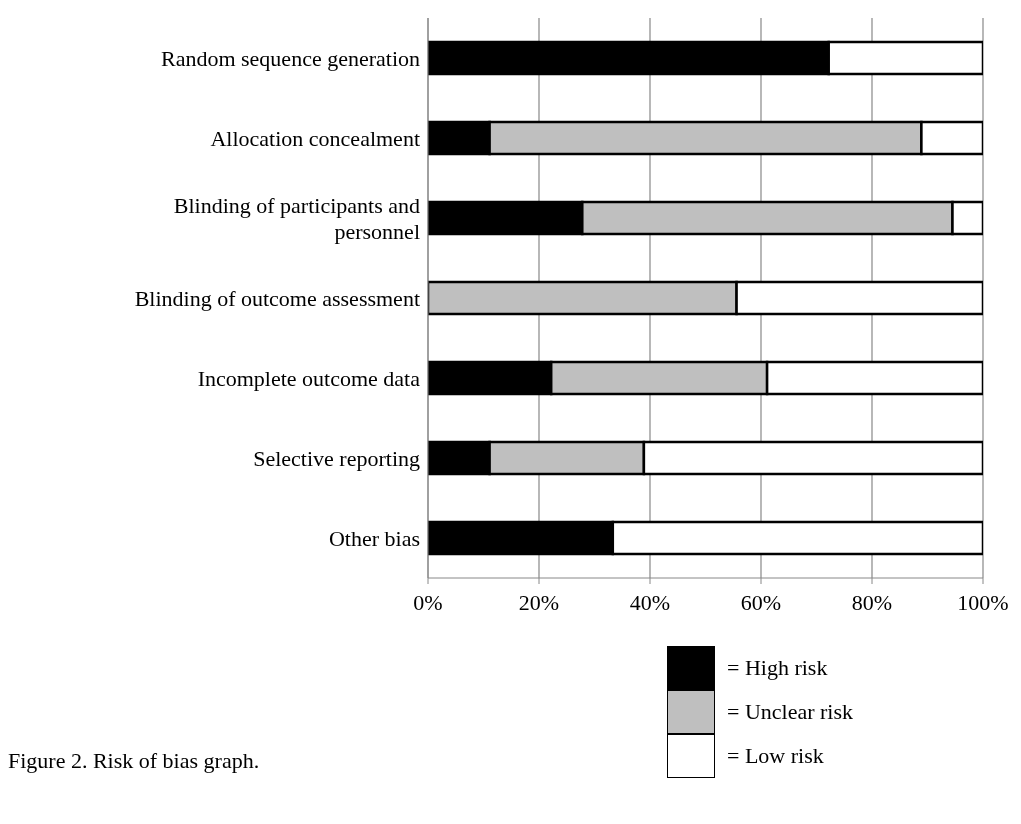 The image size is (1021, 824). What do you see at coordinates (336, 458) in the screenshot?
I see `y-tick-label: Selective reporting` at bounding box center [336, 458].